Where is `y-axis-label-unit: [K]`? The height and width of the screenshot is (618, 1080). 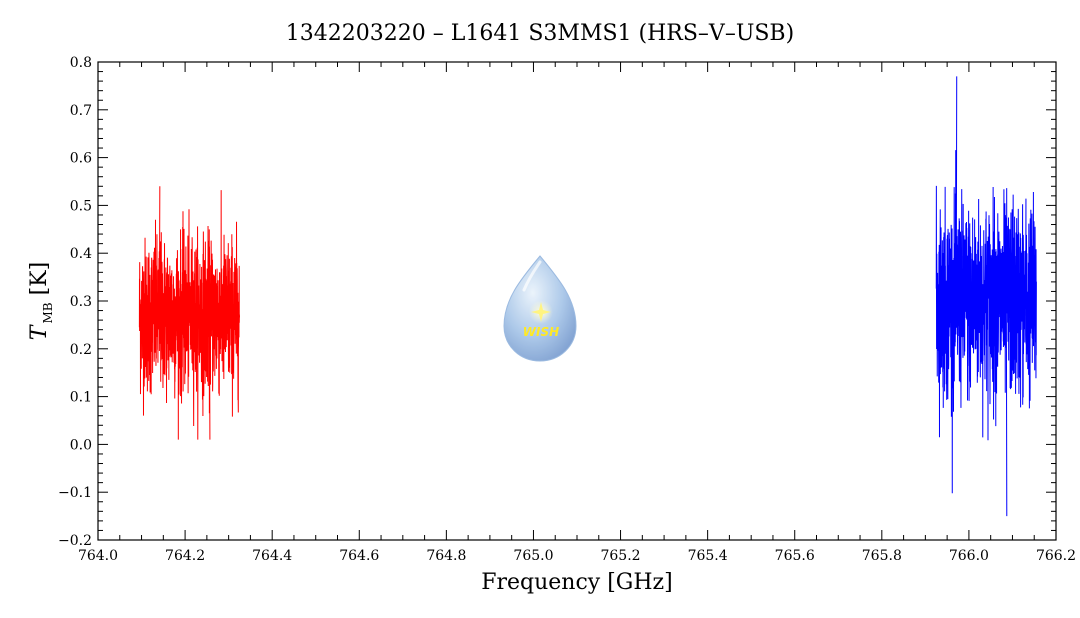 y-axis-label-unit: [K] is located at coordinates (39, 282).